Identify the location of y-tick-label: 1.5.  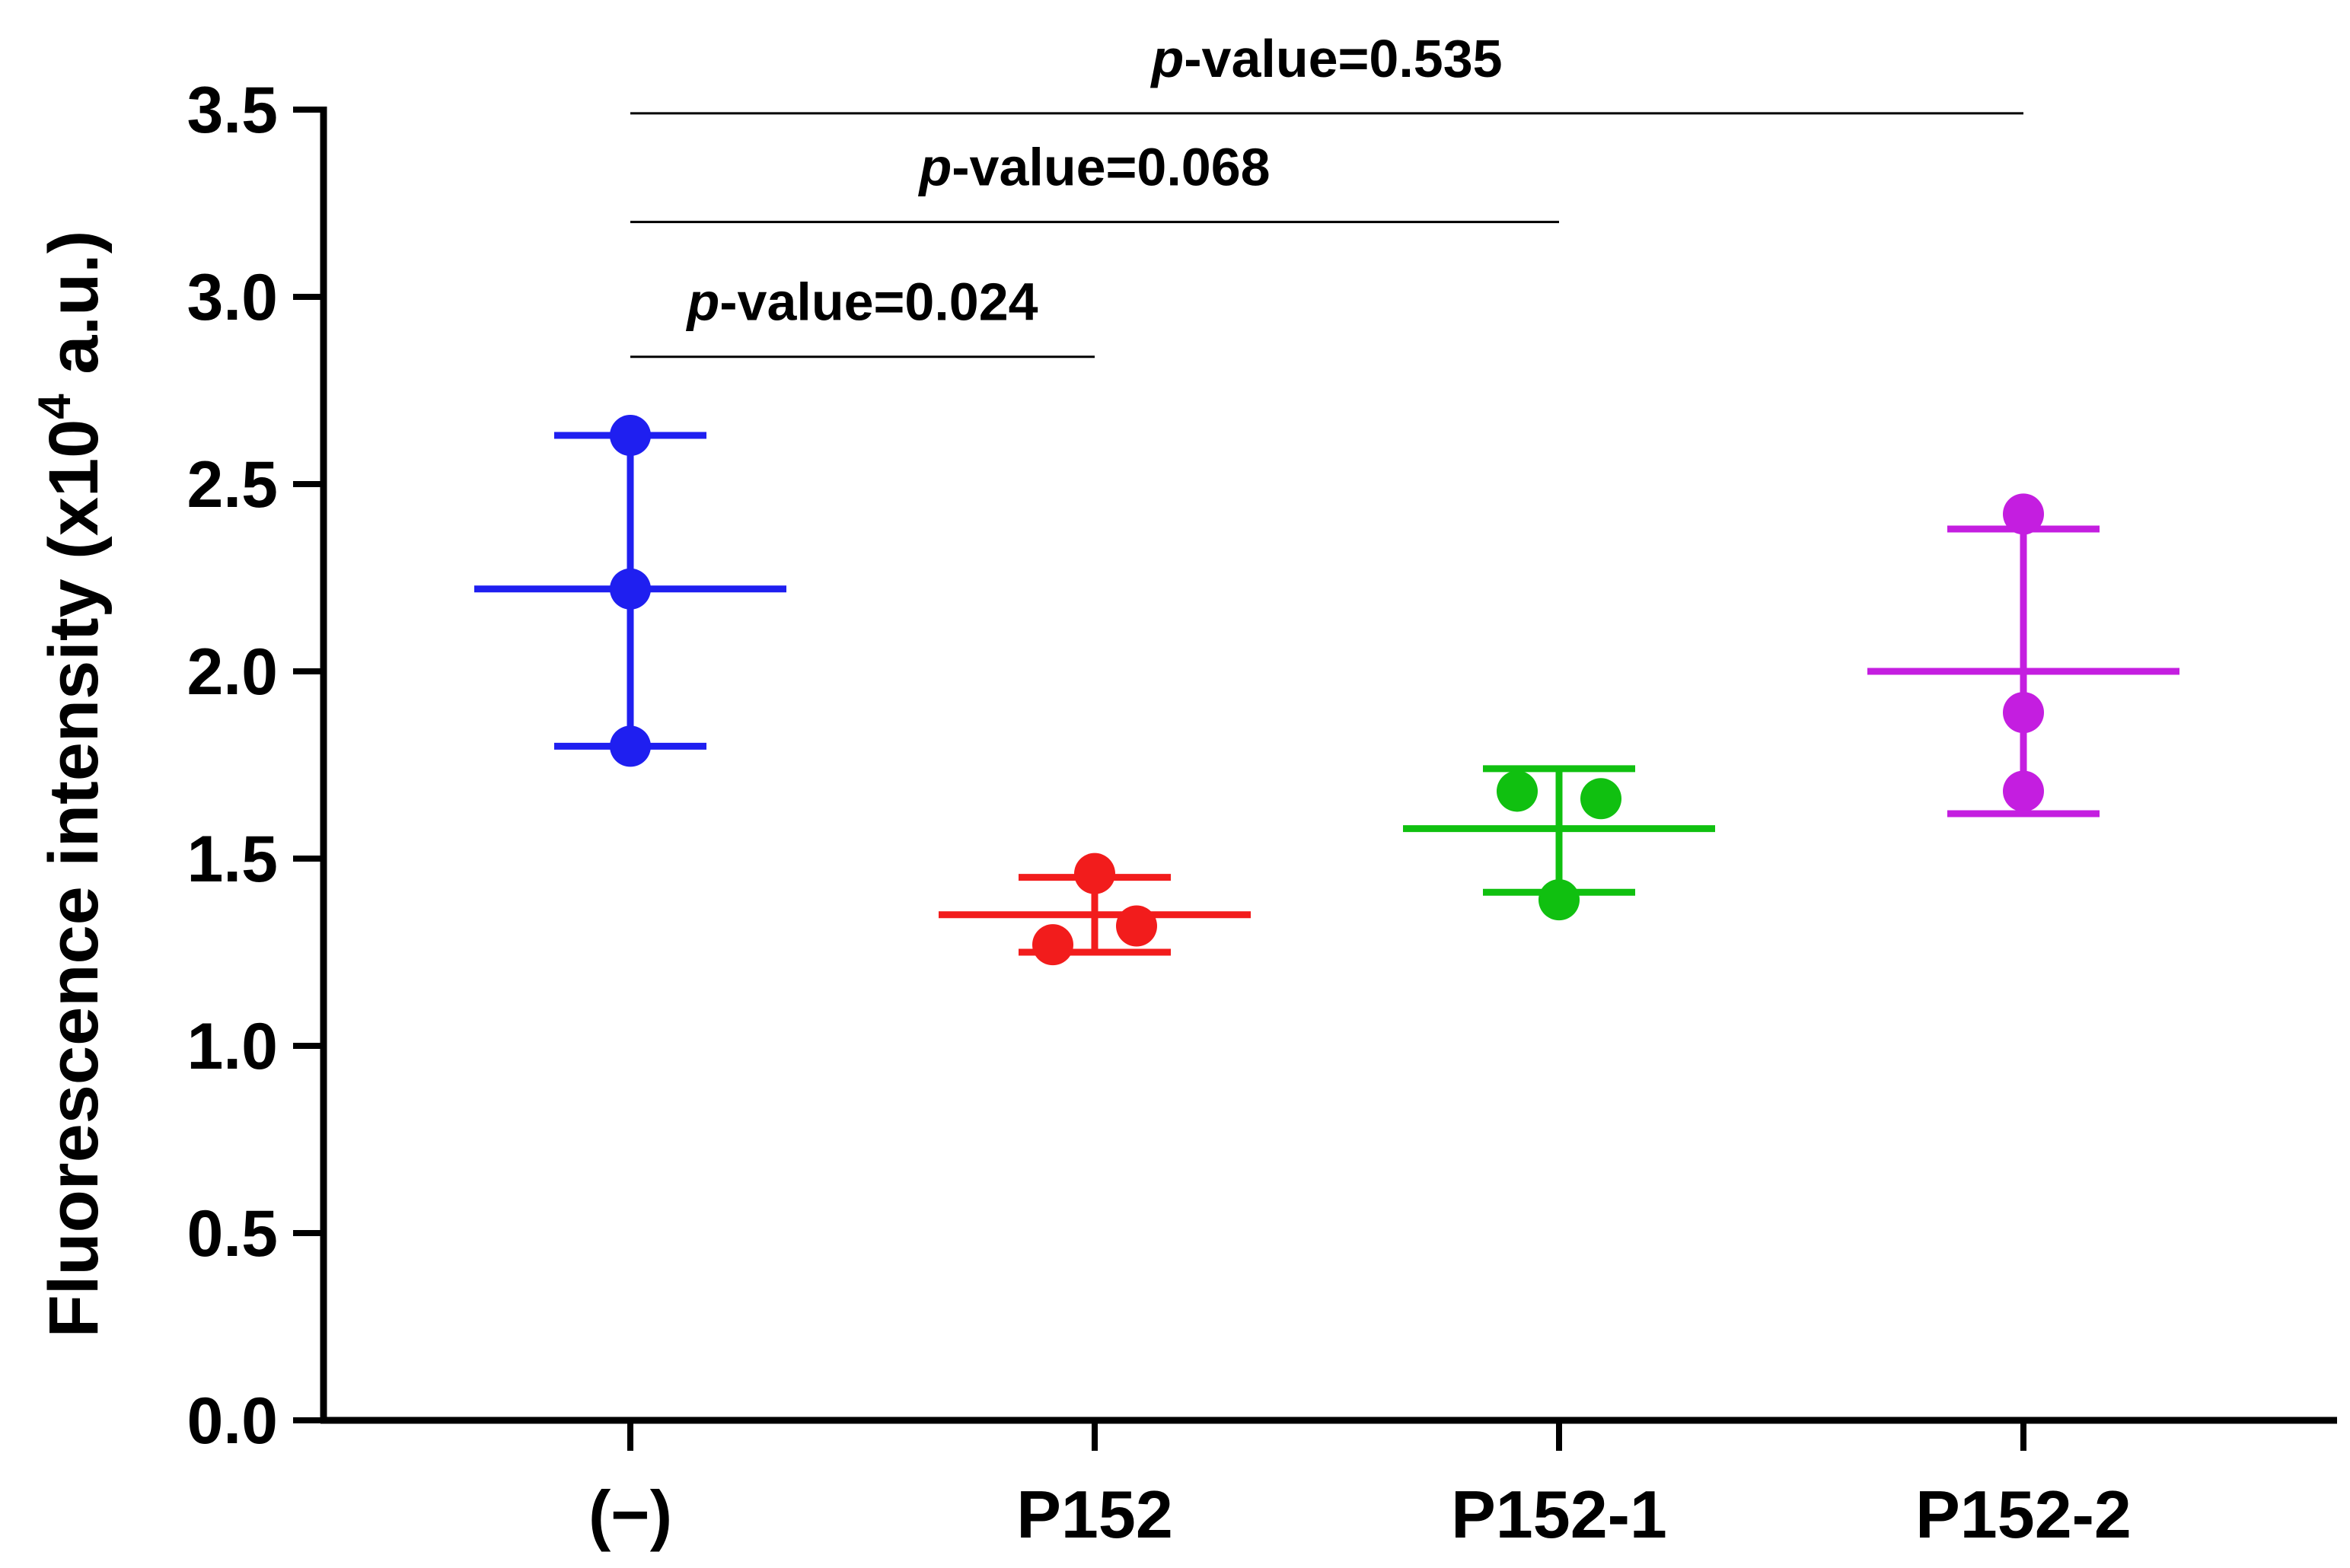
(233, 859).